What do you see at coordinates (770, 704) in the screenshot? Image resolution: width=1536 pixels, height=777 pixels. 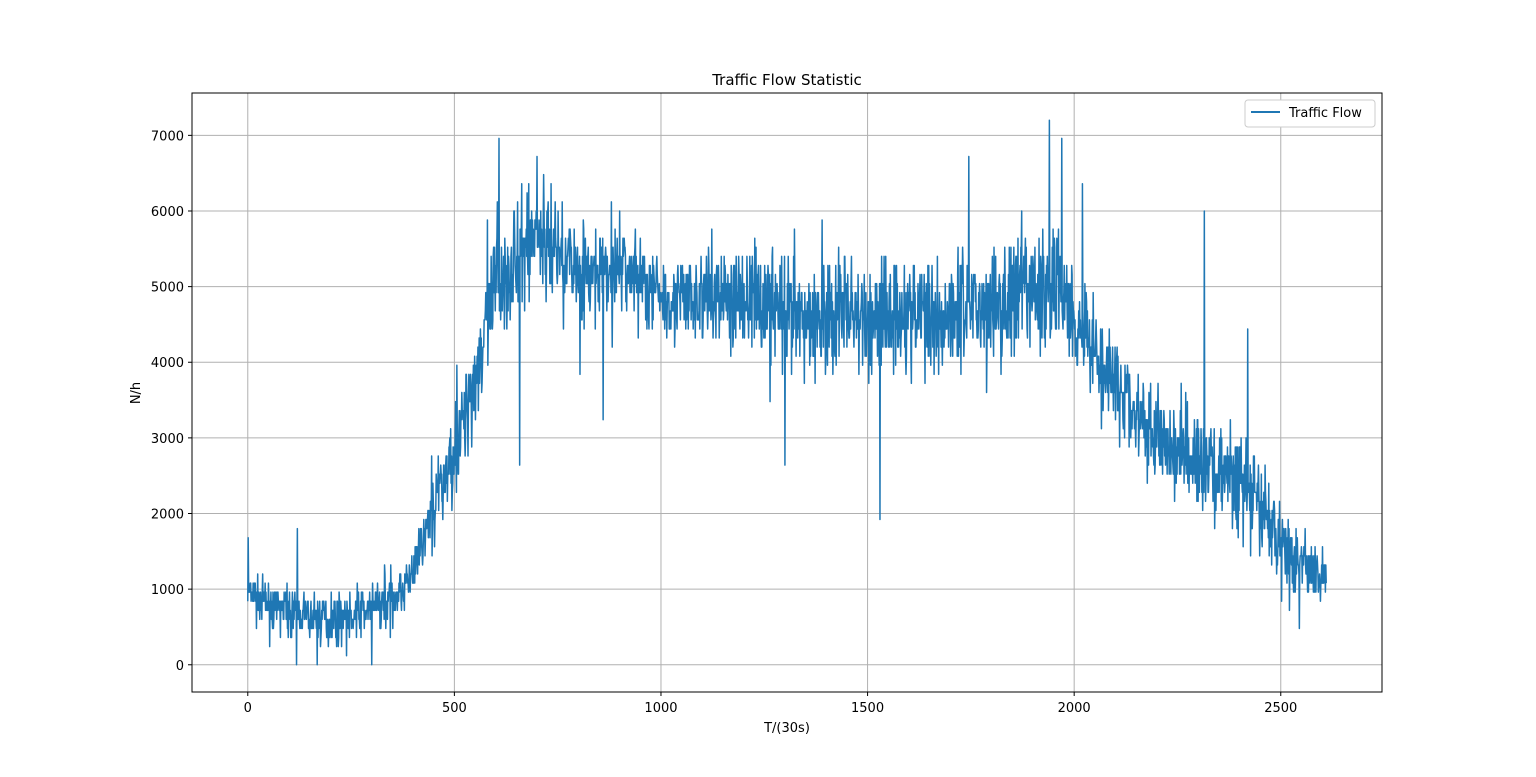 I see `x-axis: 0 500 1000 1500 2000 2500` at bounding box center [770, 704].